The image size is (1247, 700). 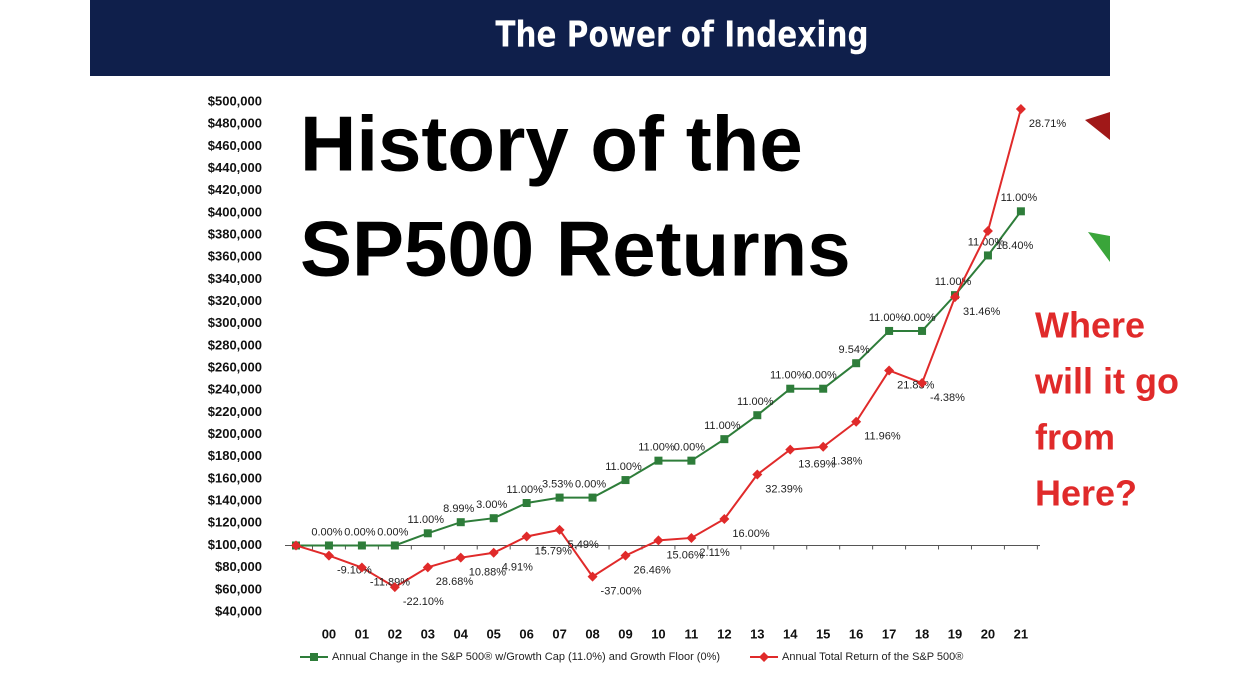 What do you see at coordinates (235, 233) in the screenshot?
I see `y-tick-label: $380,000` at bounding box center [235, 233].